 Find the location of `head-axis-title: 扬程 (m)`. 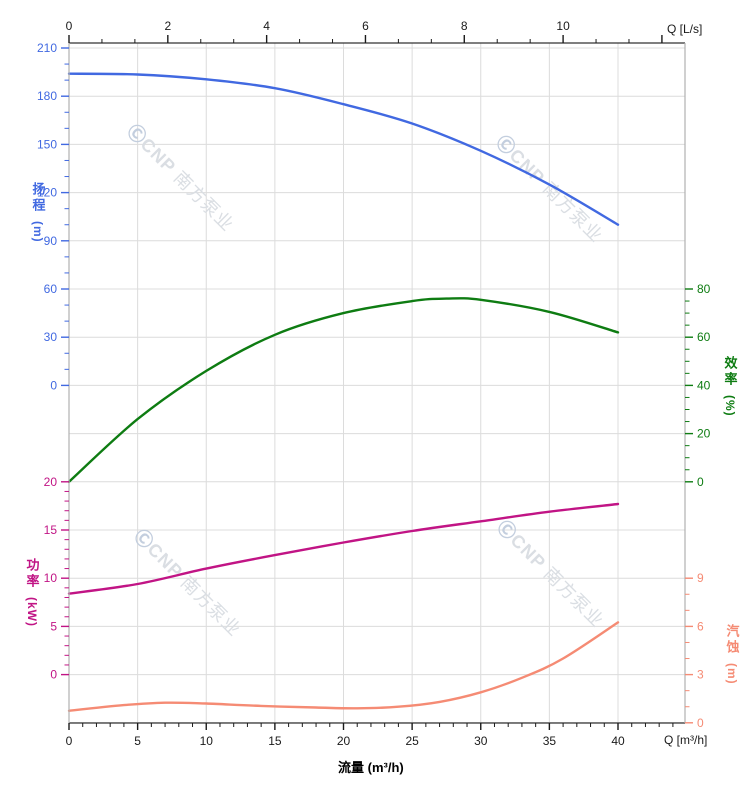

head-axis-title: 扬程 (m) is located at coordinates (37, 212).